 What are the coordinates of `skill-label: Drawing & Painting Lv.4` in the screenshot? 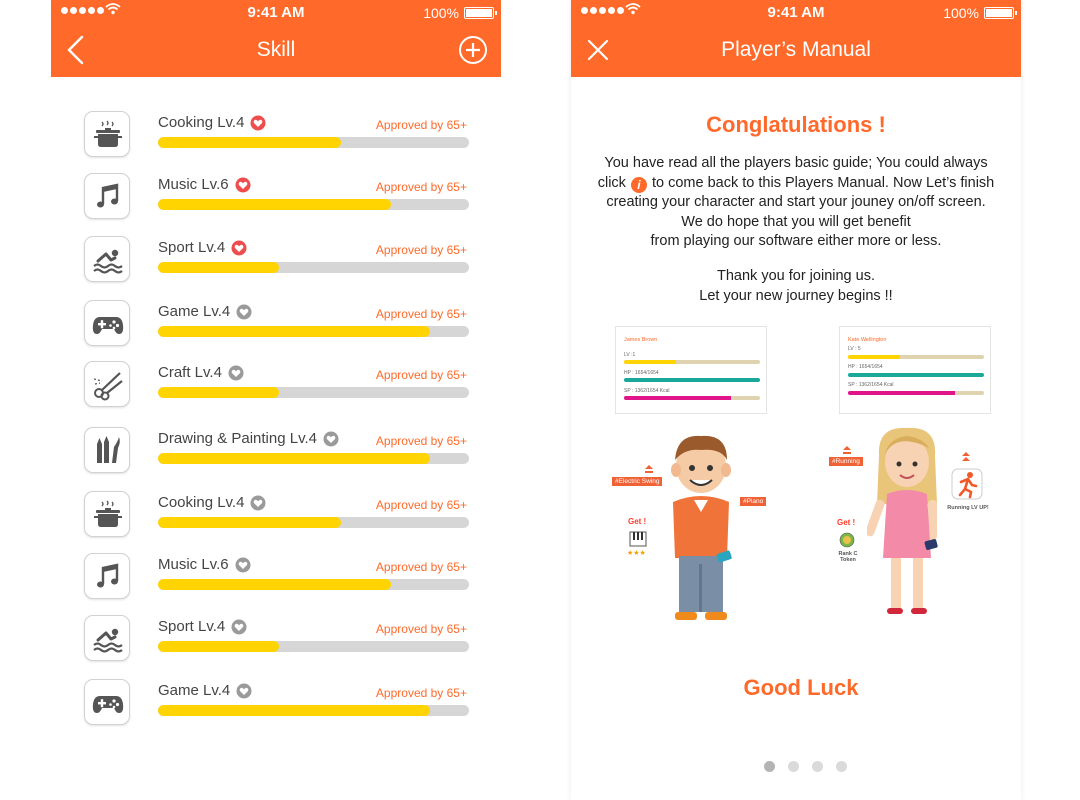 It's located at (248, 438).